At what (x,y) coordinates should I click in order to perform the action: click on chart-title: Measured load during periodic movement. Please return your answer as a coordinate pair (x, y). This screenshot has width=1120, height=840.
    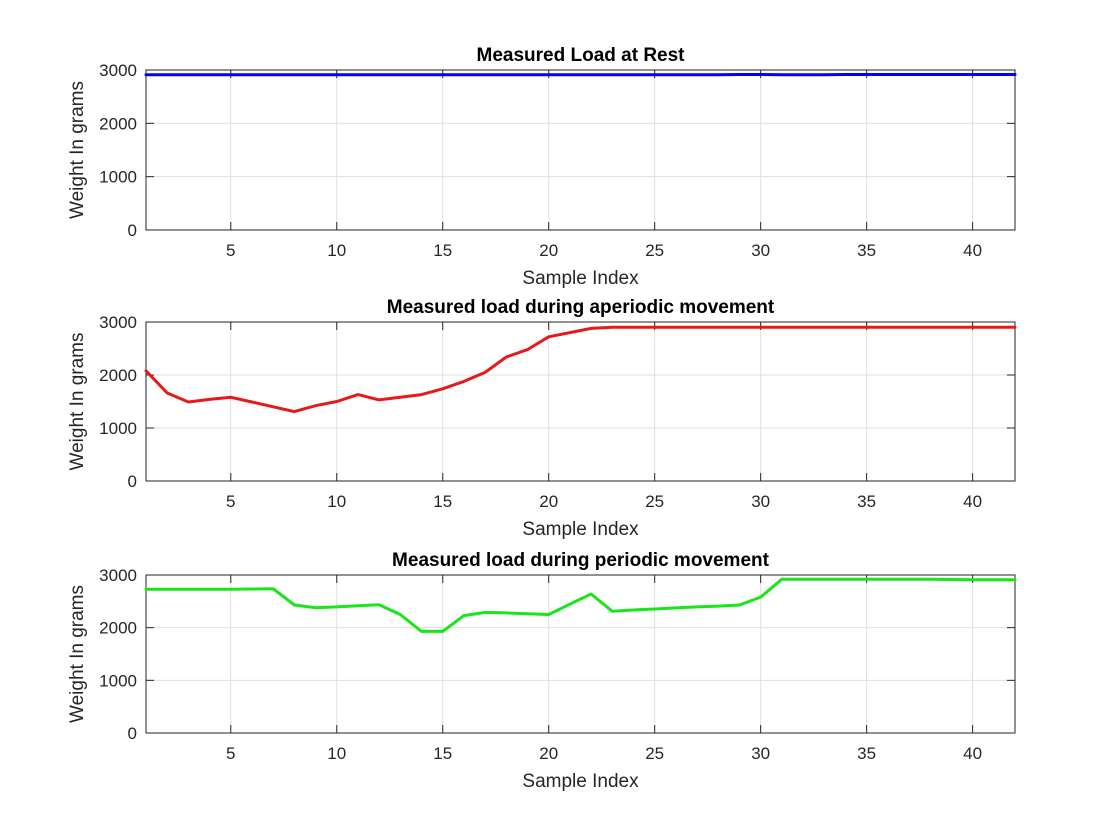
    Looking at the image, I should click on (581, 560).